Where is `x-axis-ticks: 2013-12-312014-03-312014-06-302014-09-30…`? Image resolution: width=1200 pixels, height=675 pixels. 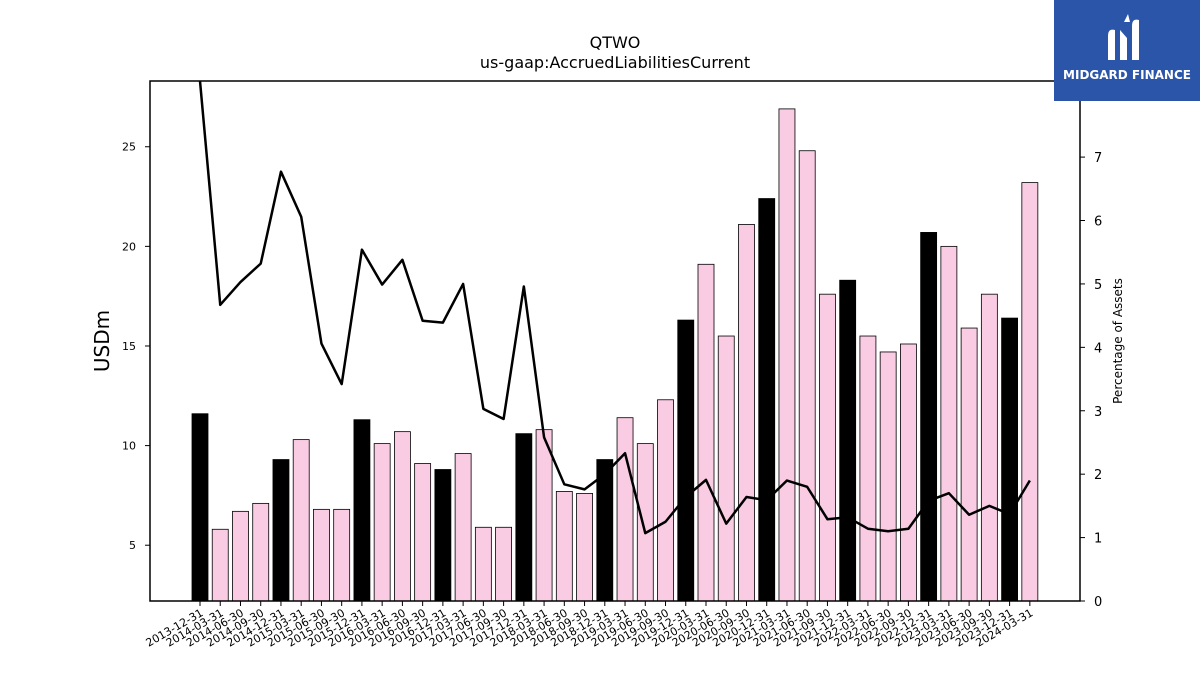
x-axis-ticks: 2013-12-312014-03-312014-06-302014-09-30… is located at coordinates (589, 625).